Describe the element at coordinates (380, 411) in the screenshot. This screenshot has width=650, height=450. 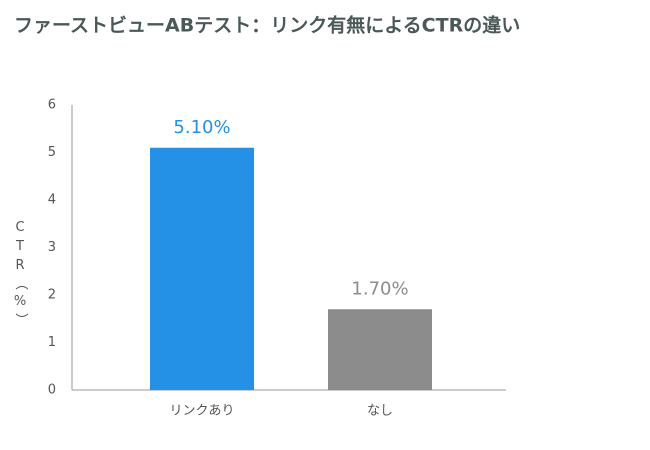
I see `x-tick-label: なし` at that location.